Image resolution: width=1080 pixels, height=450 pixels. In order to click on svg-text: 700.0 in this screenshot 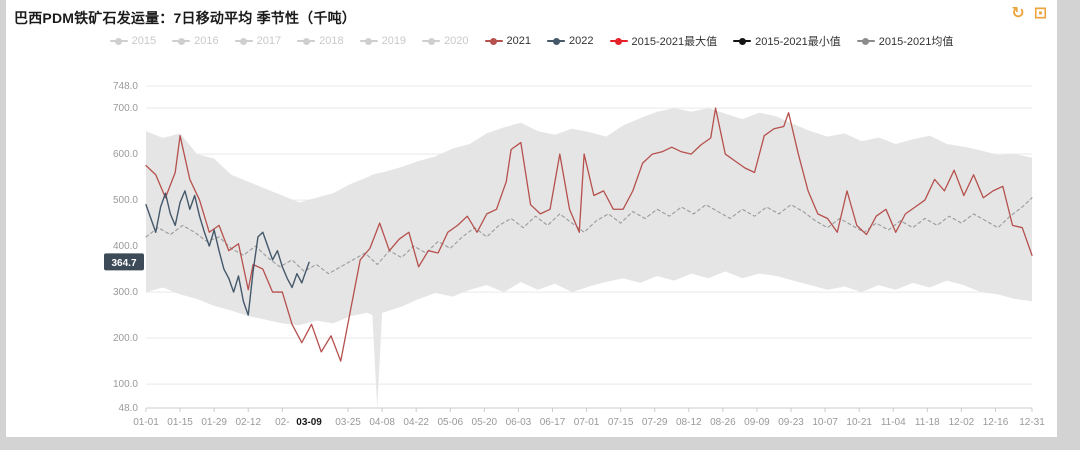, I will do `click(125, 108)`.